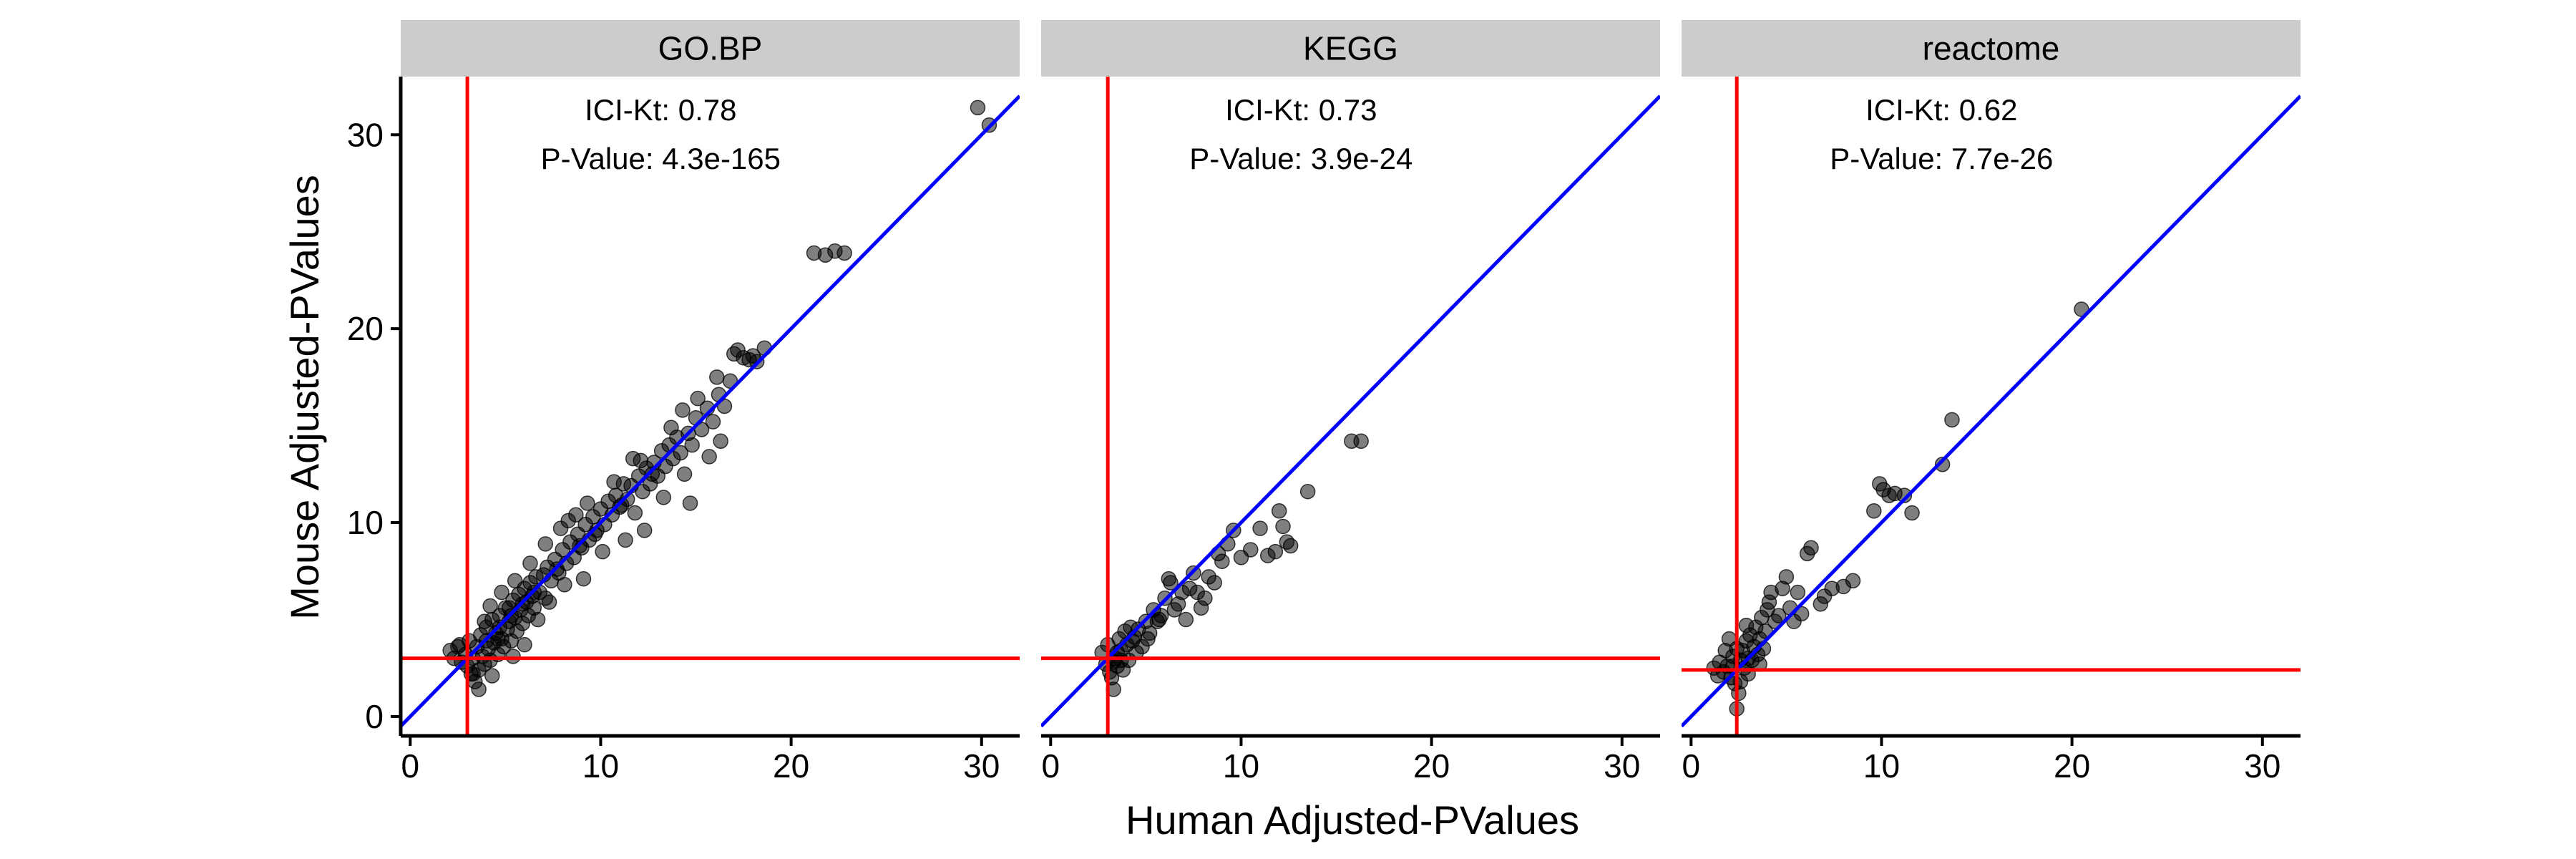  Describe the element at coordinates (661, 158) in the screenshot. I see `annotation-pvalue: P-Value: 4.3e-165` at that location.